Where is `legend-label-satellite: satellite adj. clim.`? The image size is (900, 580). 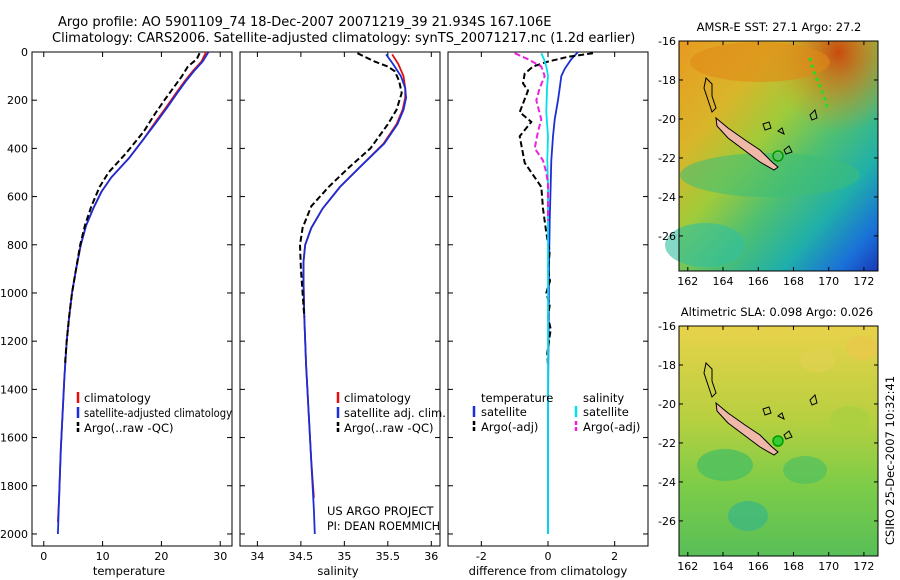 legend-label-satellite: satellite adj. clim. is located at coordinates (395, 413).